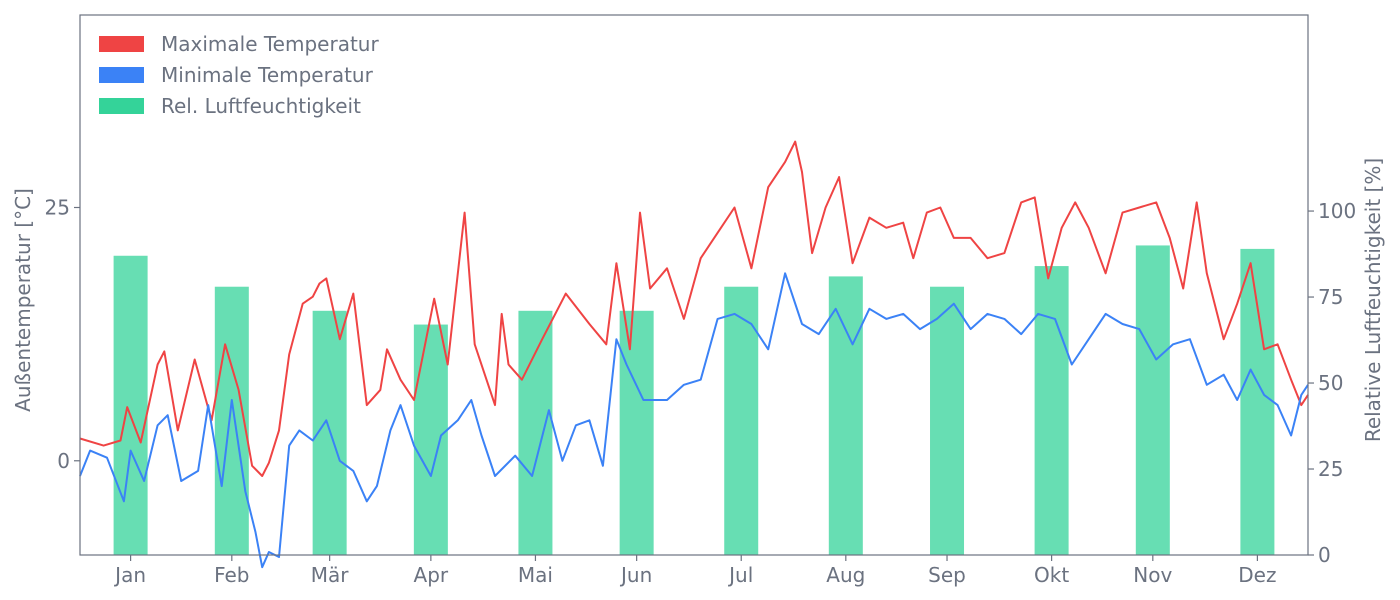  What do you see at coordinates (267, 75) in the screenshot?
I see `legend-label: Minimale Temperatur` at bounding box center [267, 75].